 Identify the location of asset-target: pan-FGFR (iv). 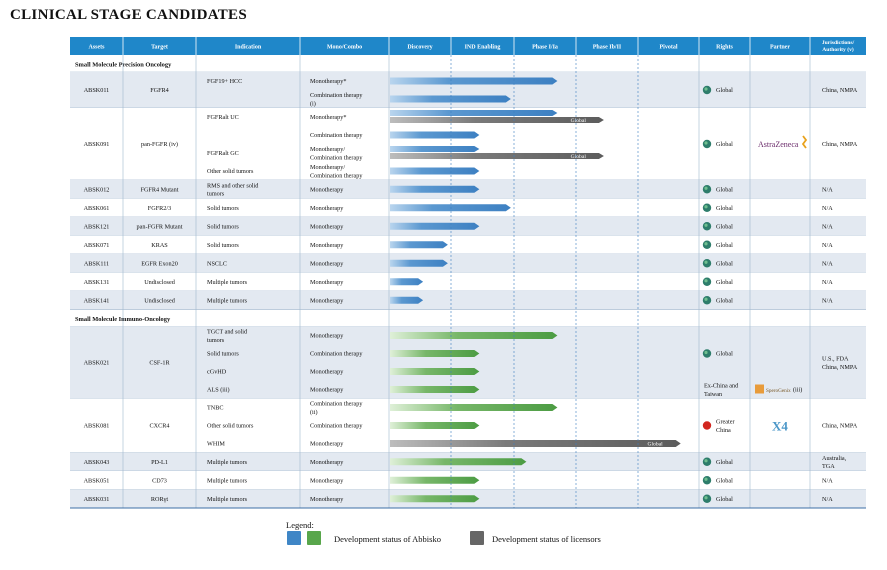
(159, 144).